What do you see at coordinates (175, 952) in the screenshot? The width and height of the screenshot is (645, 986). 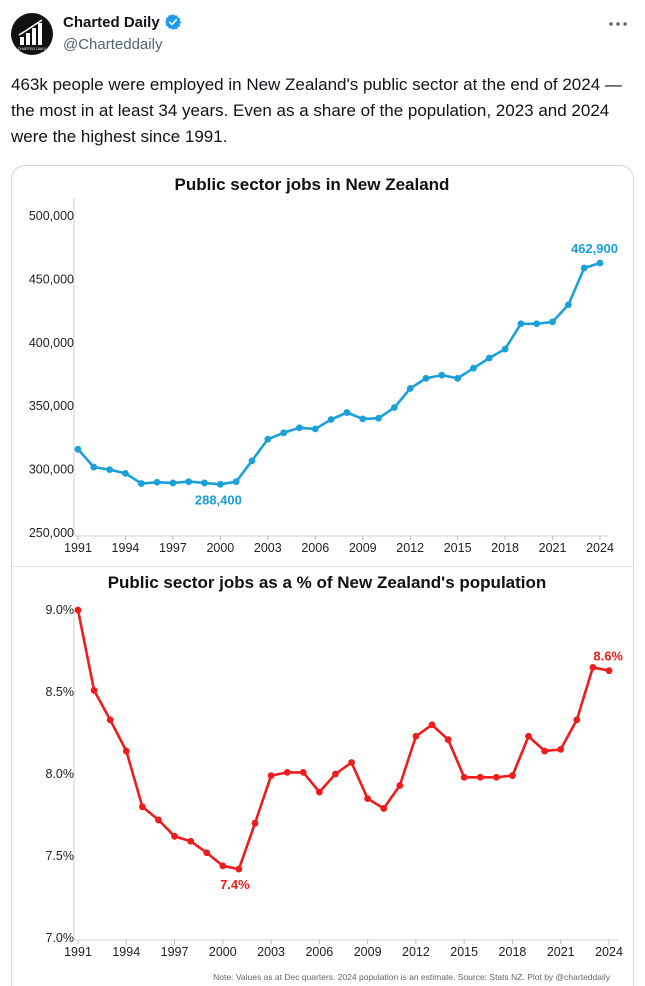 I see `c2-xtick-label: 1997` at bounding box center [175, 952].